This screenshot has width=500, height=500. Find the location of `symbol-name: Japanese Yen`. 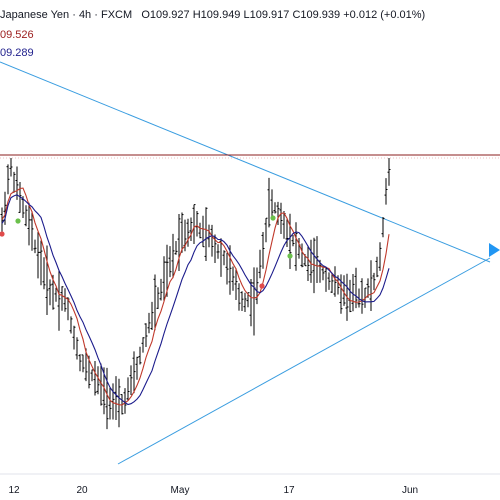

symbol-name: Japanese Yen is located at coordinates (35, 15).